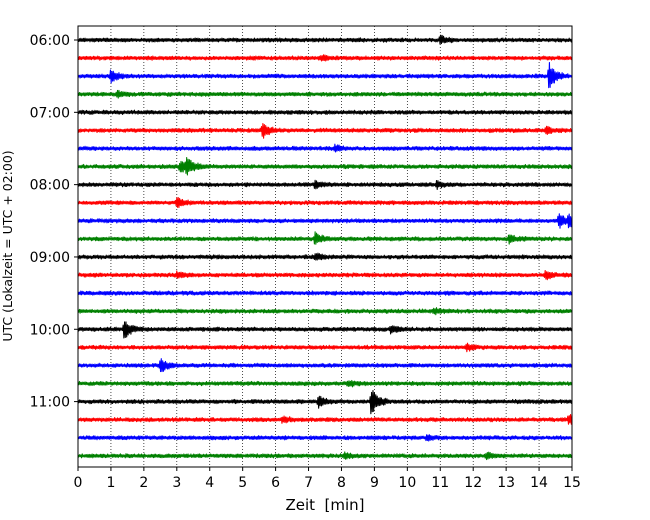  What do you see at coordinates (50, 186) in the screenshot?
I see `y-tick-label: 08:00` at bounding box center [50, 186].